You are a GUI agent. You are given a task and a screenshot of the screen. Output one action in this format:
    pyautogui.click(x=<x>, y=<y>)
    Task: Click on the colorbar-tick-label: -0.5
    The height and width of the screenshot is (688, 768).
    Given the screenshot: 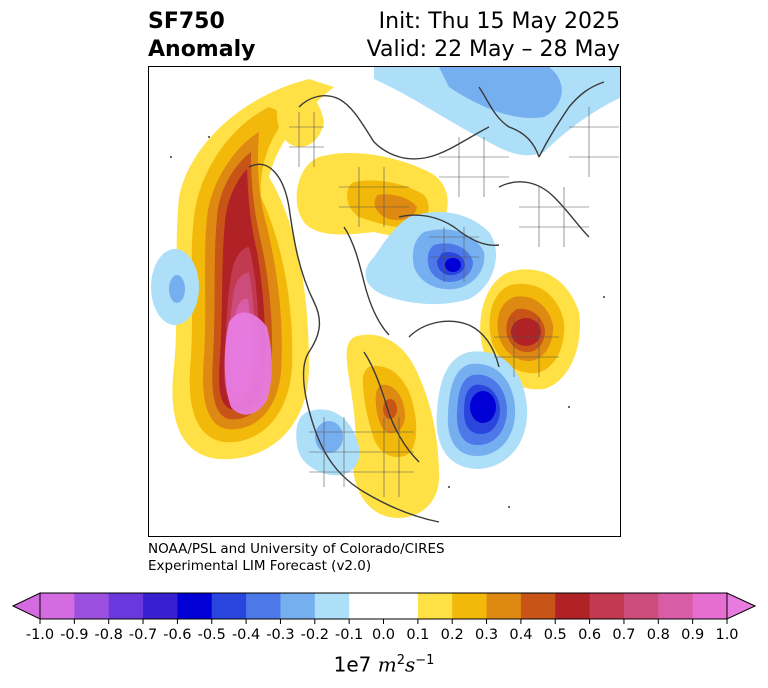 What is the action you would take?
    pyautogui.click(x=211, y=635)
    